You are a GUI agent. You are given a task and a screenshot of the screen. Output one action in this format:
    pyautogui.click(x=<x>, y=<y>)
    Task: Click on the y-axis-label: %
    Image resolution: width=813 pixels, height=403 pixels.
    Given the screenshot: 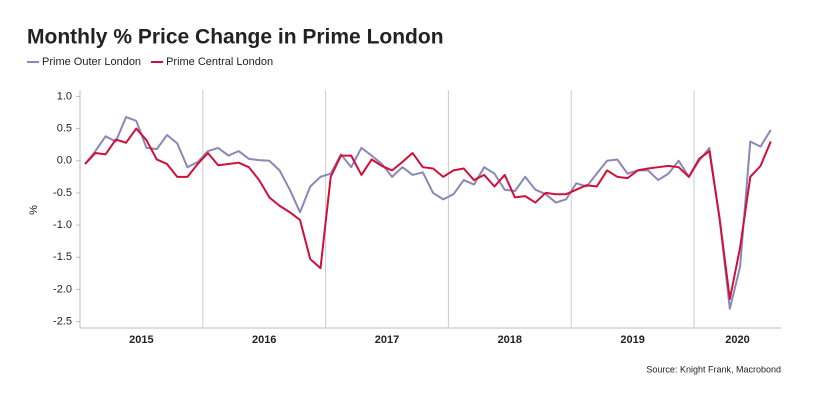 What is the action you would take?
    pyautogui.click(x=34, y=210)
    